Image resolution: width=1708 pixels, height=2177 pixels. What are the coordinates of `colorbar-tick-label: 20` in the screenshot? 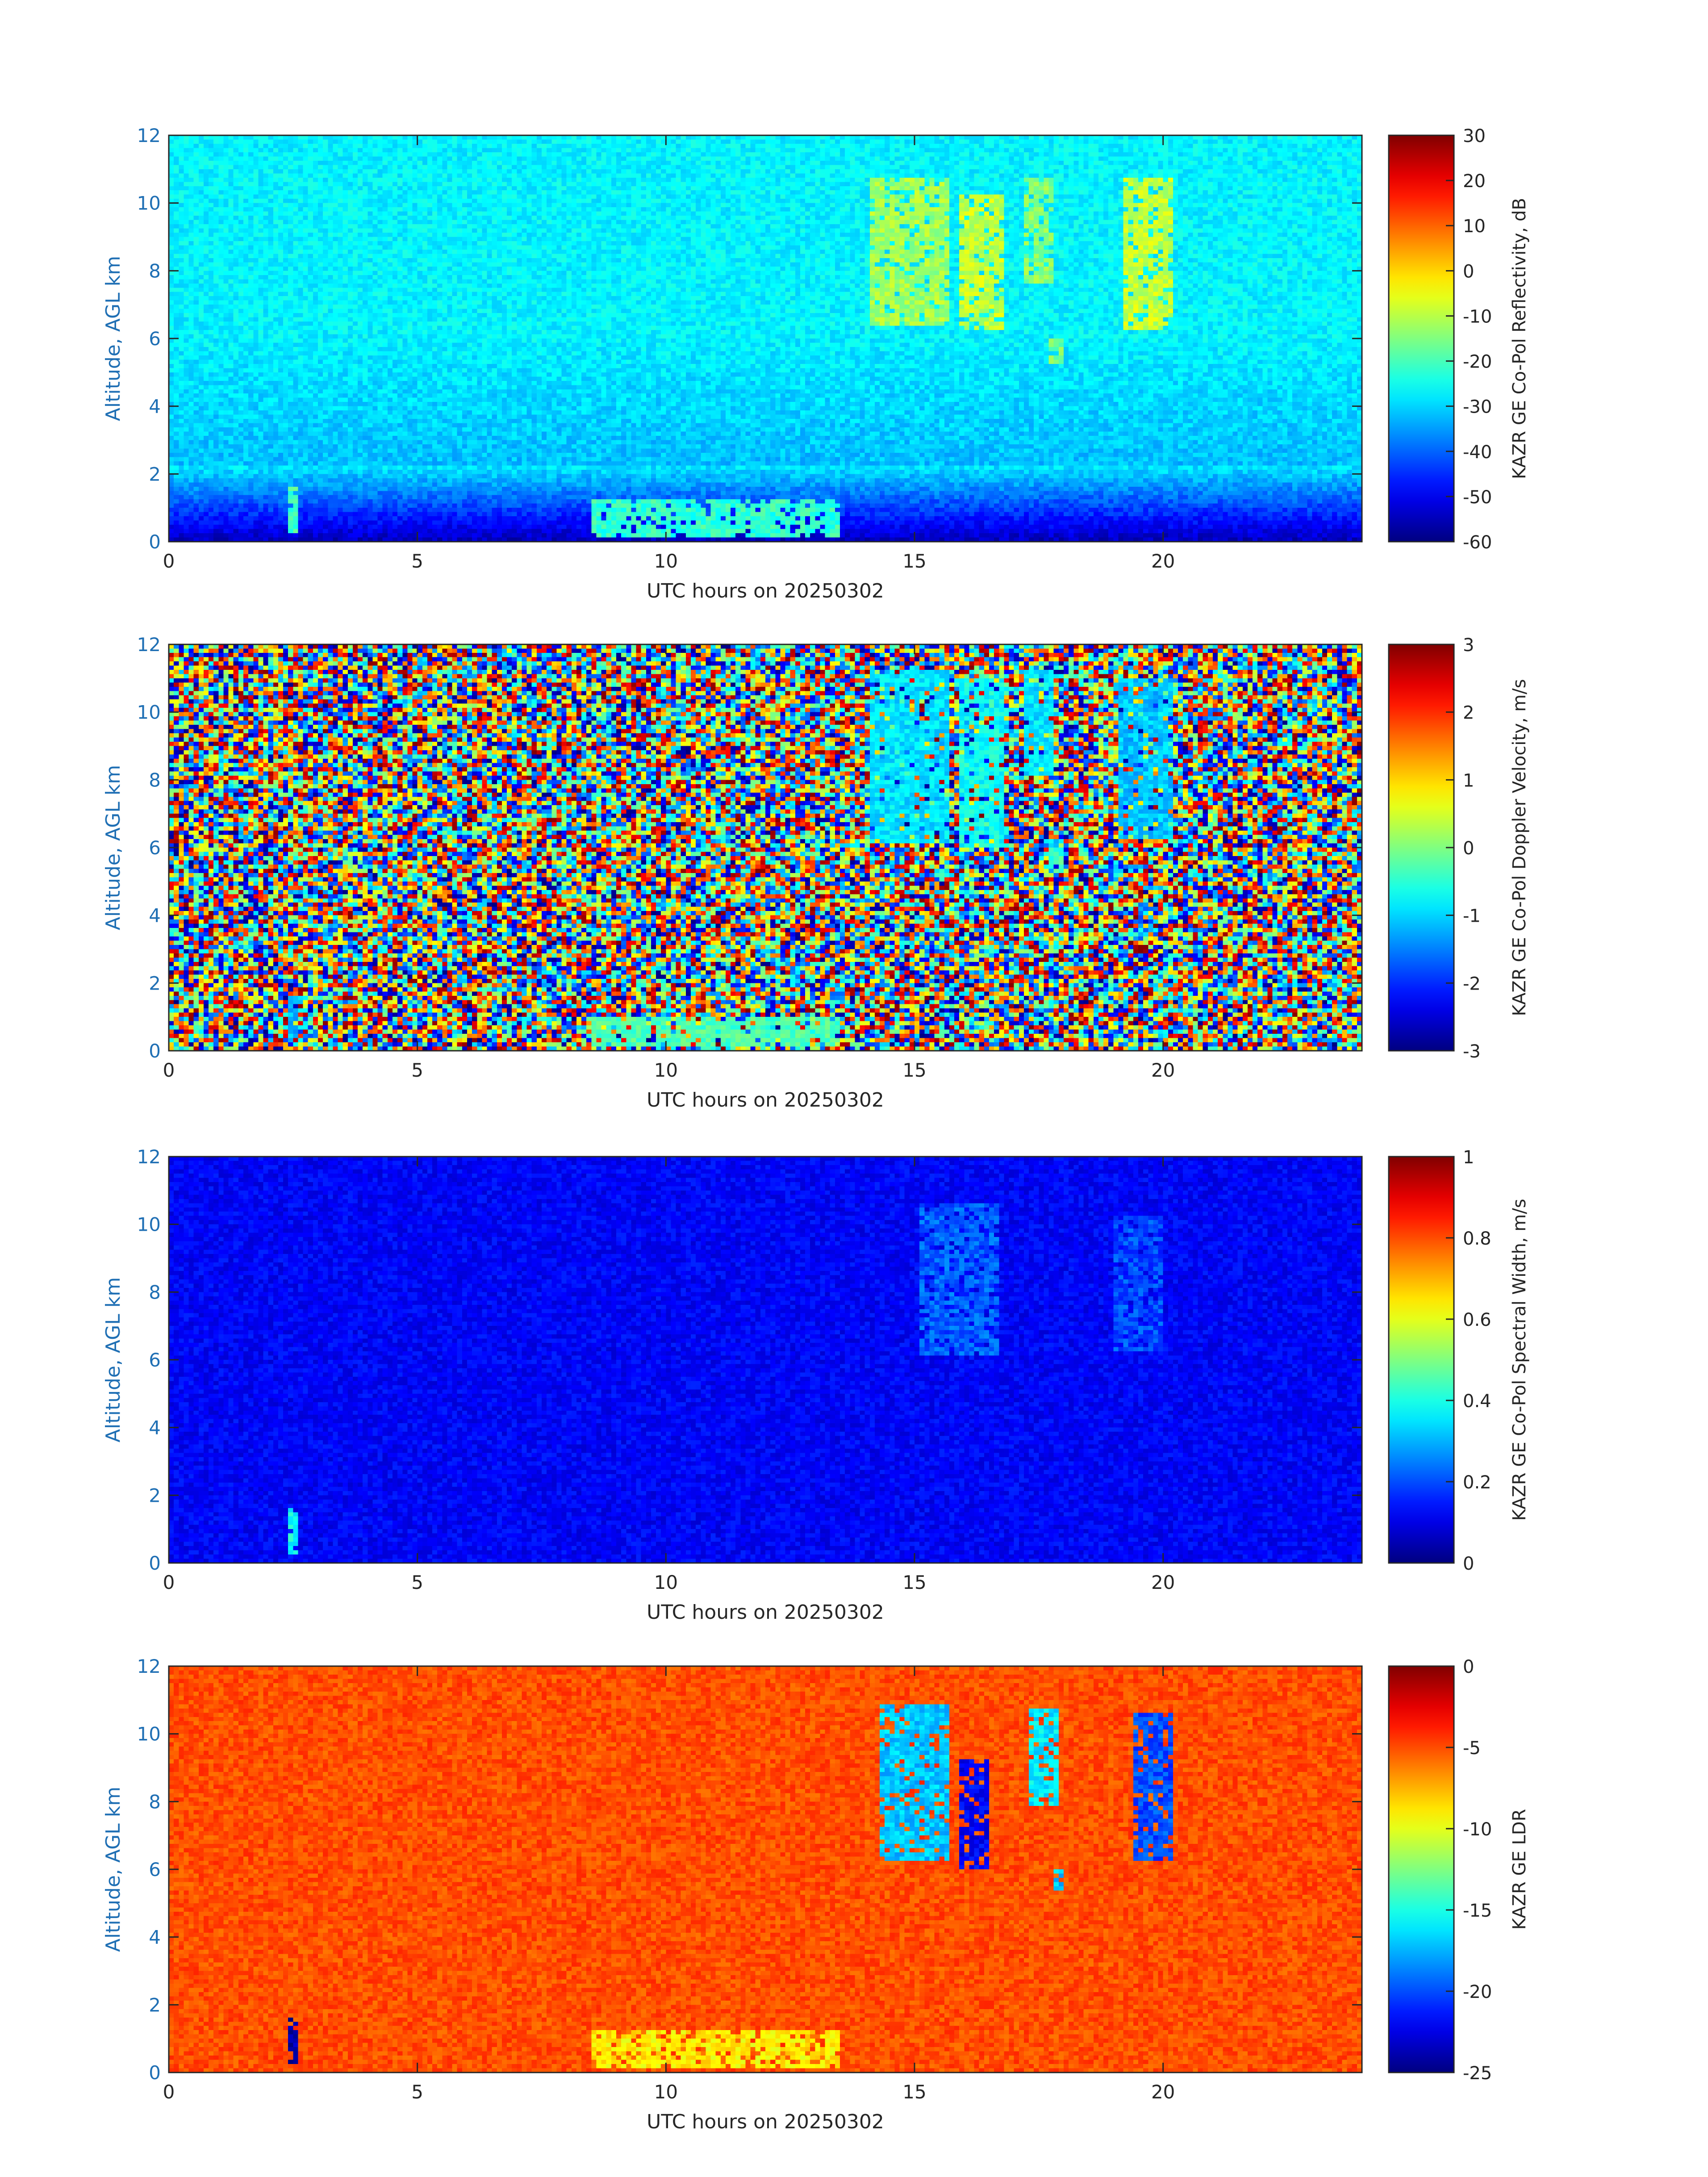 It's located at (1474, 181).